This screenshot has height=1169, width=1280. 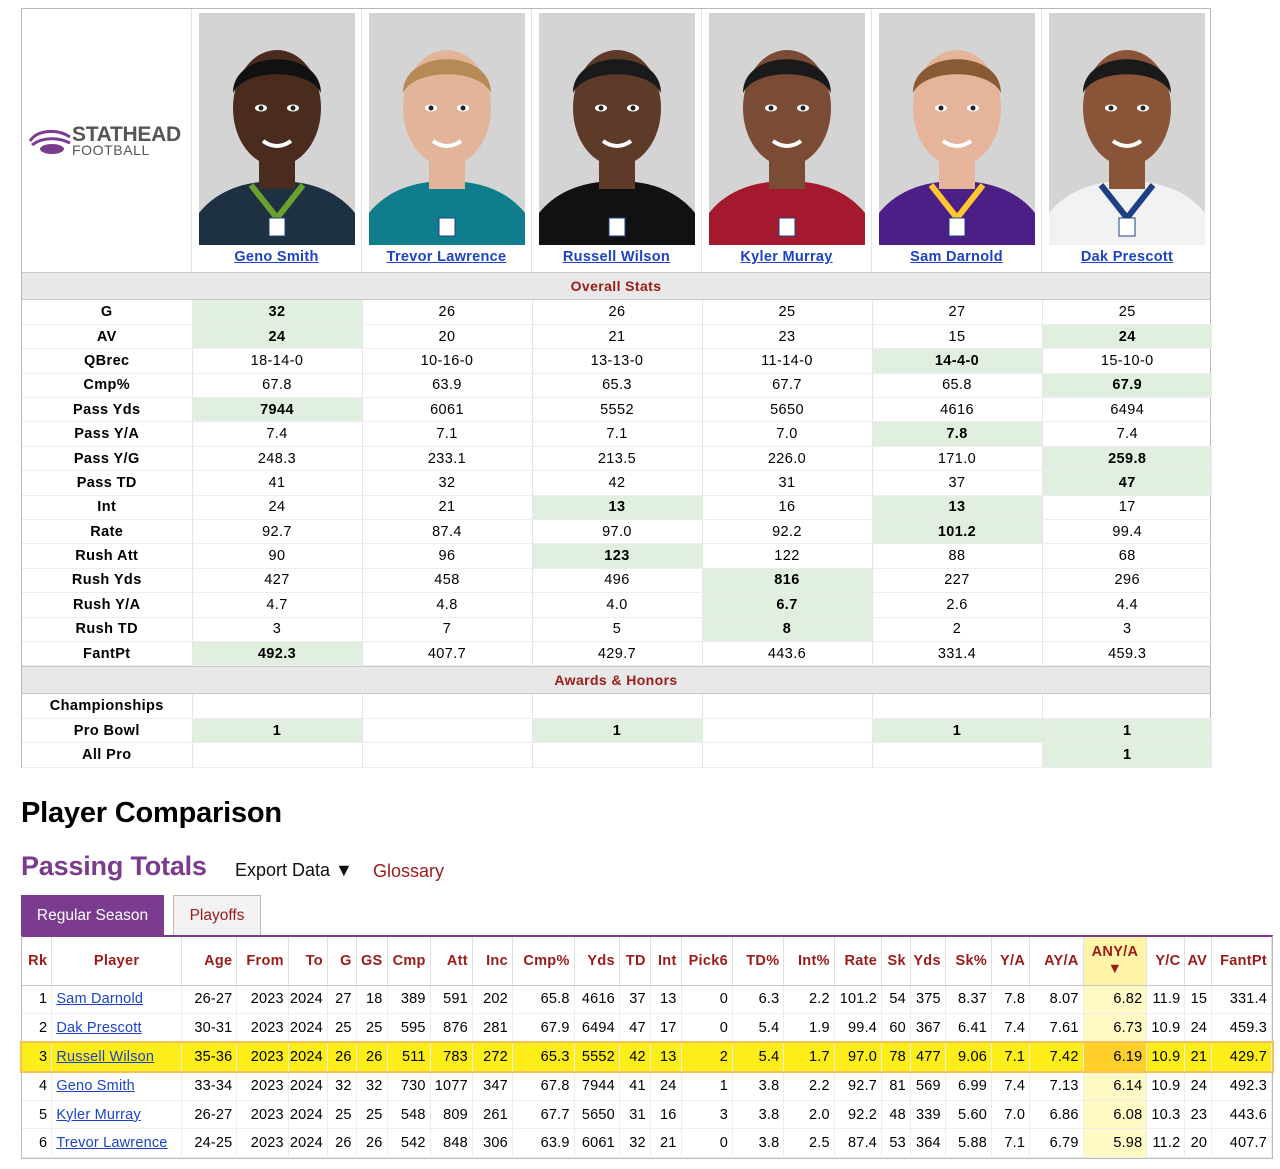 What do you see at coordinates (1115, 961) in the screenshot?
I see `column-header-any-a-23: ANY/A ▼` at bounding box center [1115, 961].